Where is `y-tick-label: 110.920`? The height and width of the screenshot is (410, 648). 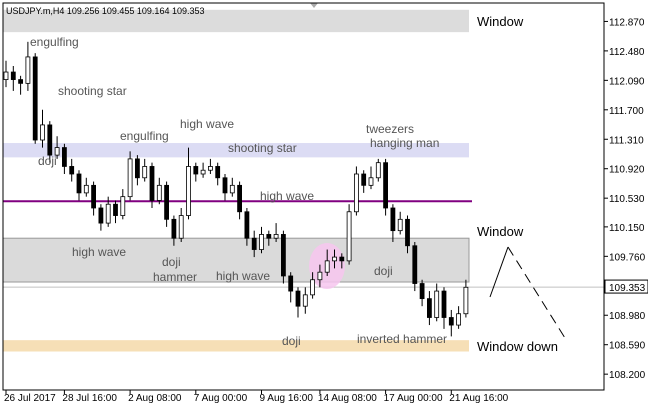 y-tick-label: 110.920 is located at coordinates (627, 170).